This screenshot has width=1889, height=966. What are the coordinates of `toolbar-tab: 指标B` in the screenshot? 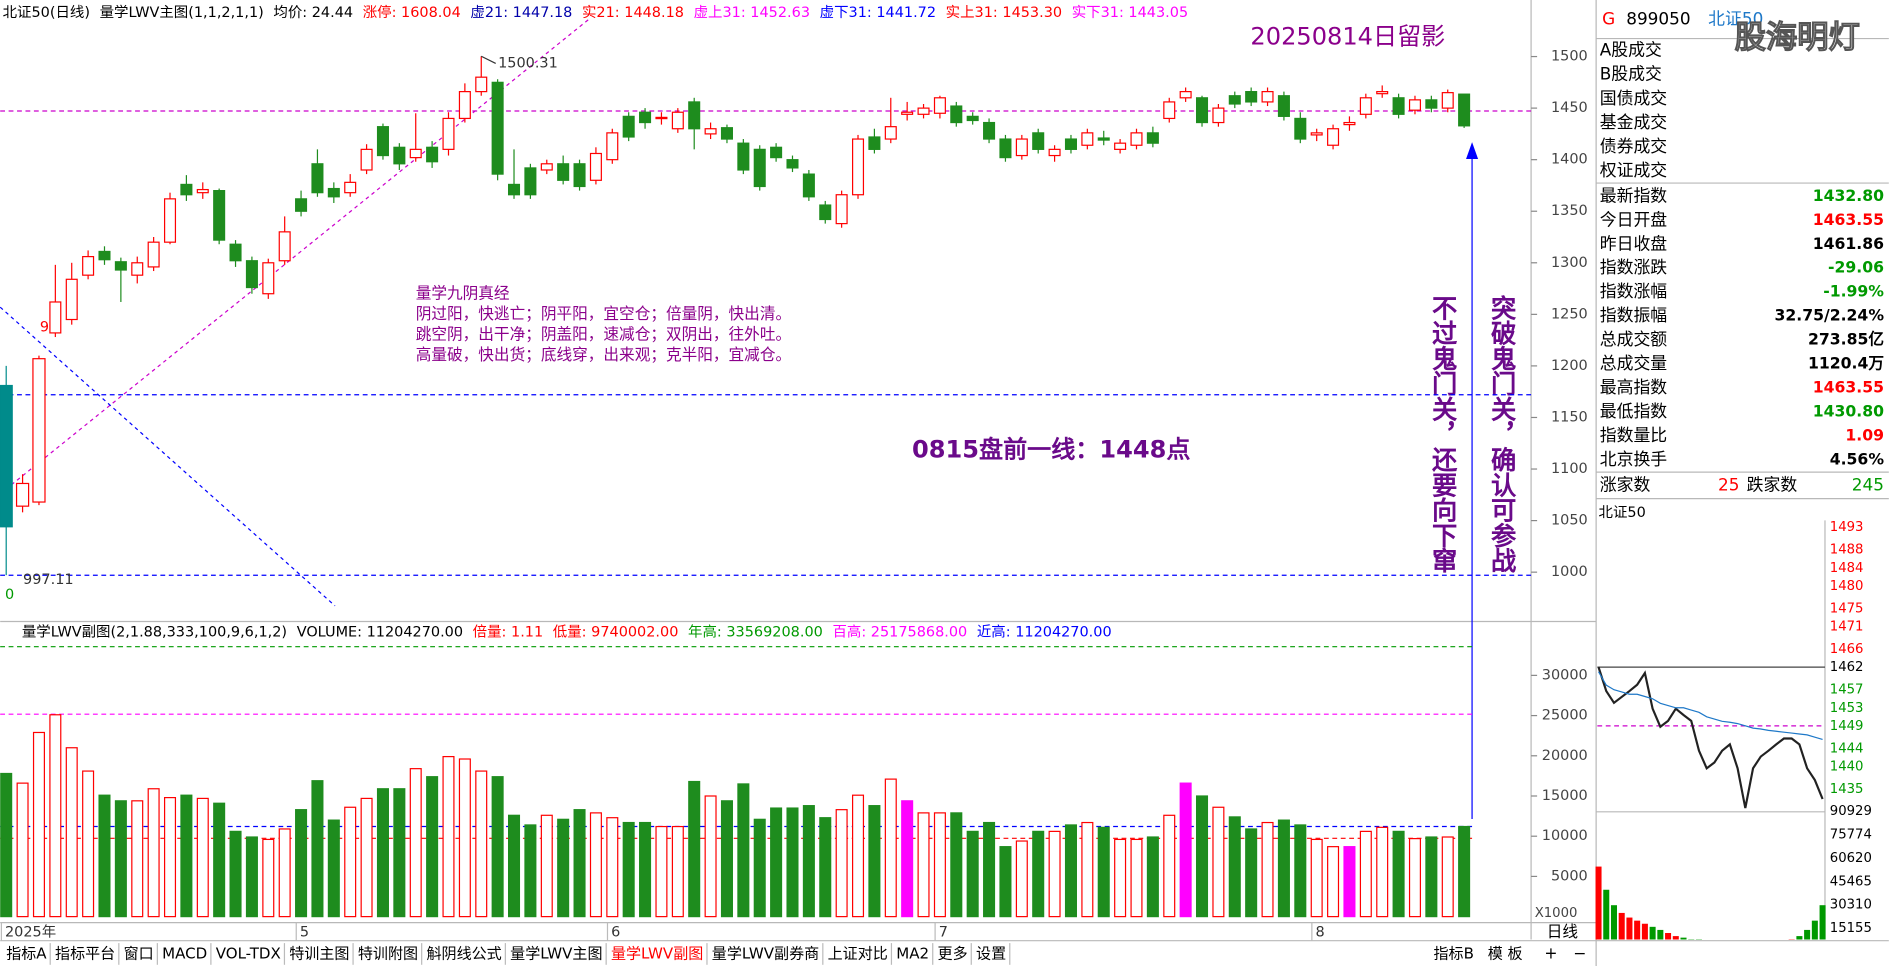 It's located at (1454, 953).